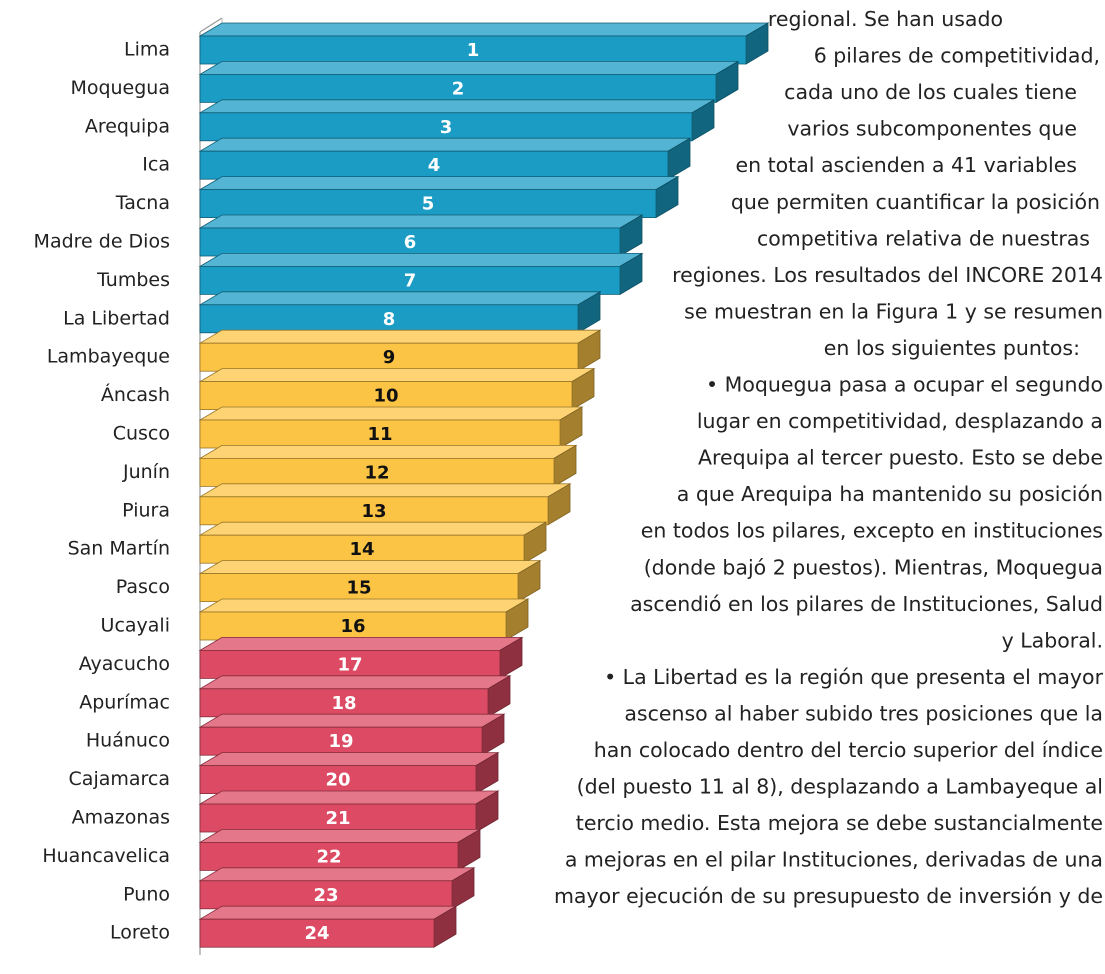 Image resolution: width=1105 pixels, height=974 pixels. I want to click on data-label: 12, so click(376, 472).